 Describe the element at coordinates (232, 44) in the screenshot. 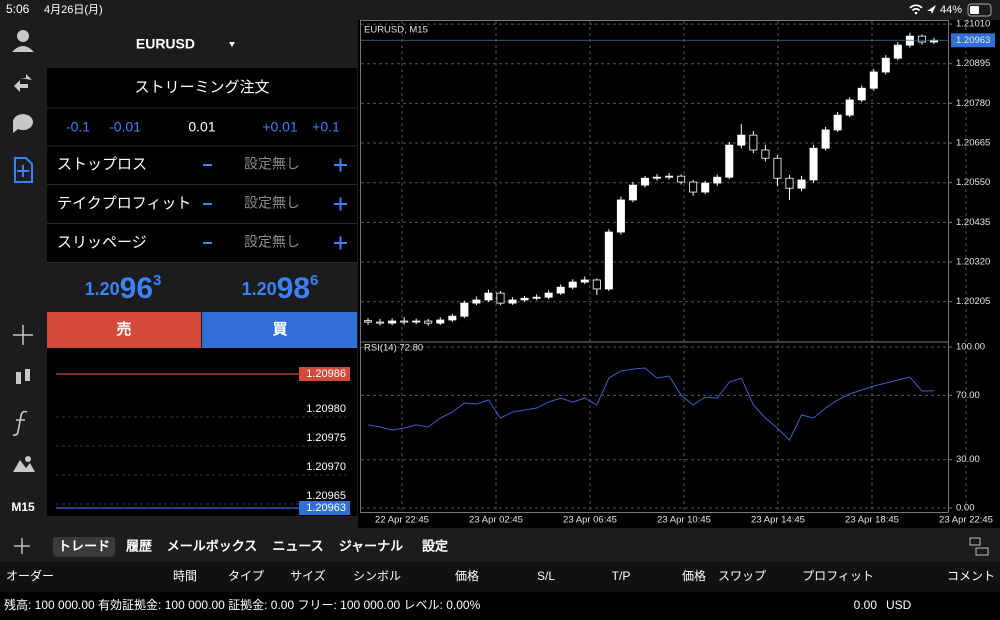

I see `symbol-dropdown` at that location.